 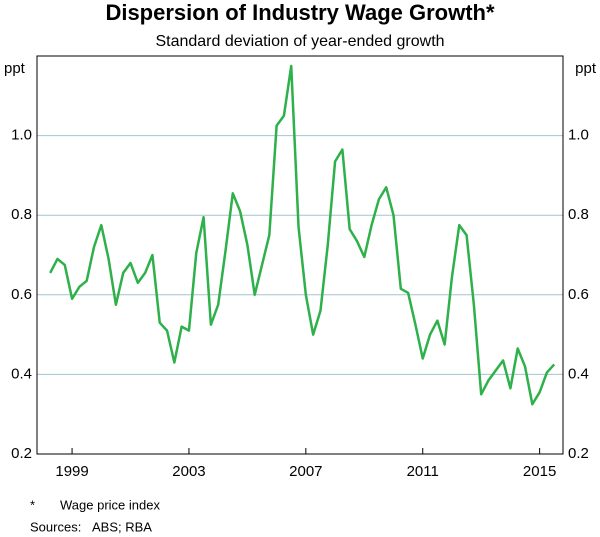 What do you see at coordinates (21, 214) in the screenshot?
I see `y-tick-label: 0.8` at bounding box center [21, 214].